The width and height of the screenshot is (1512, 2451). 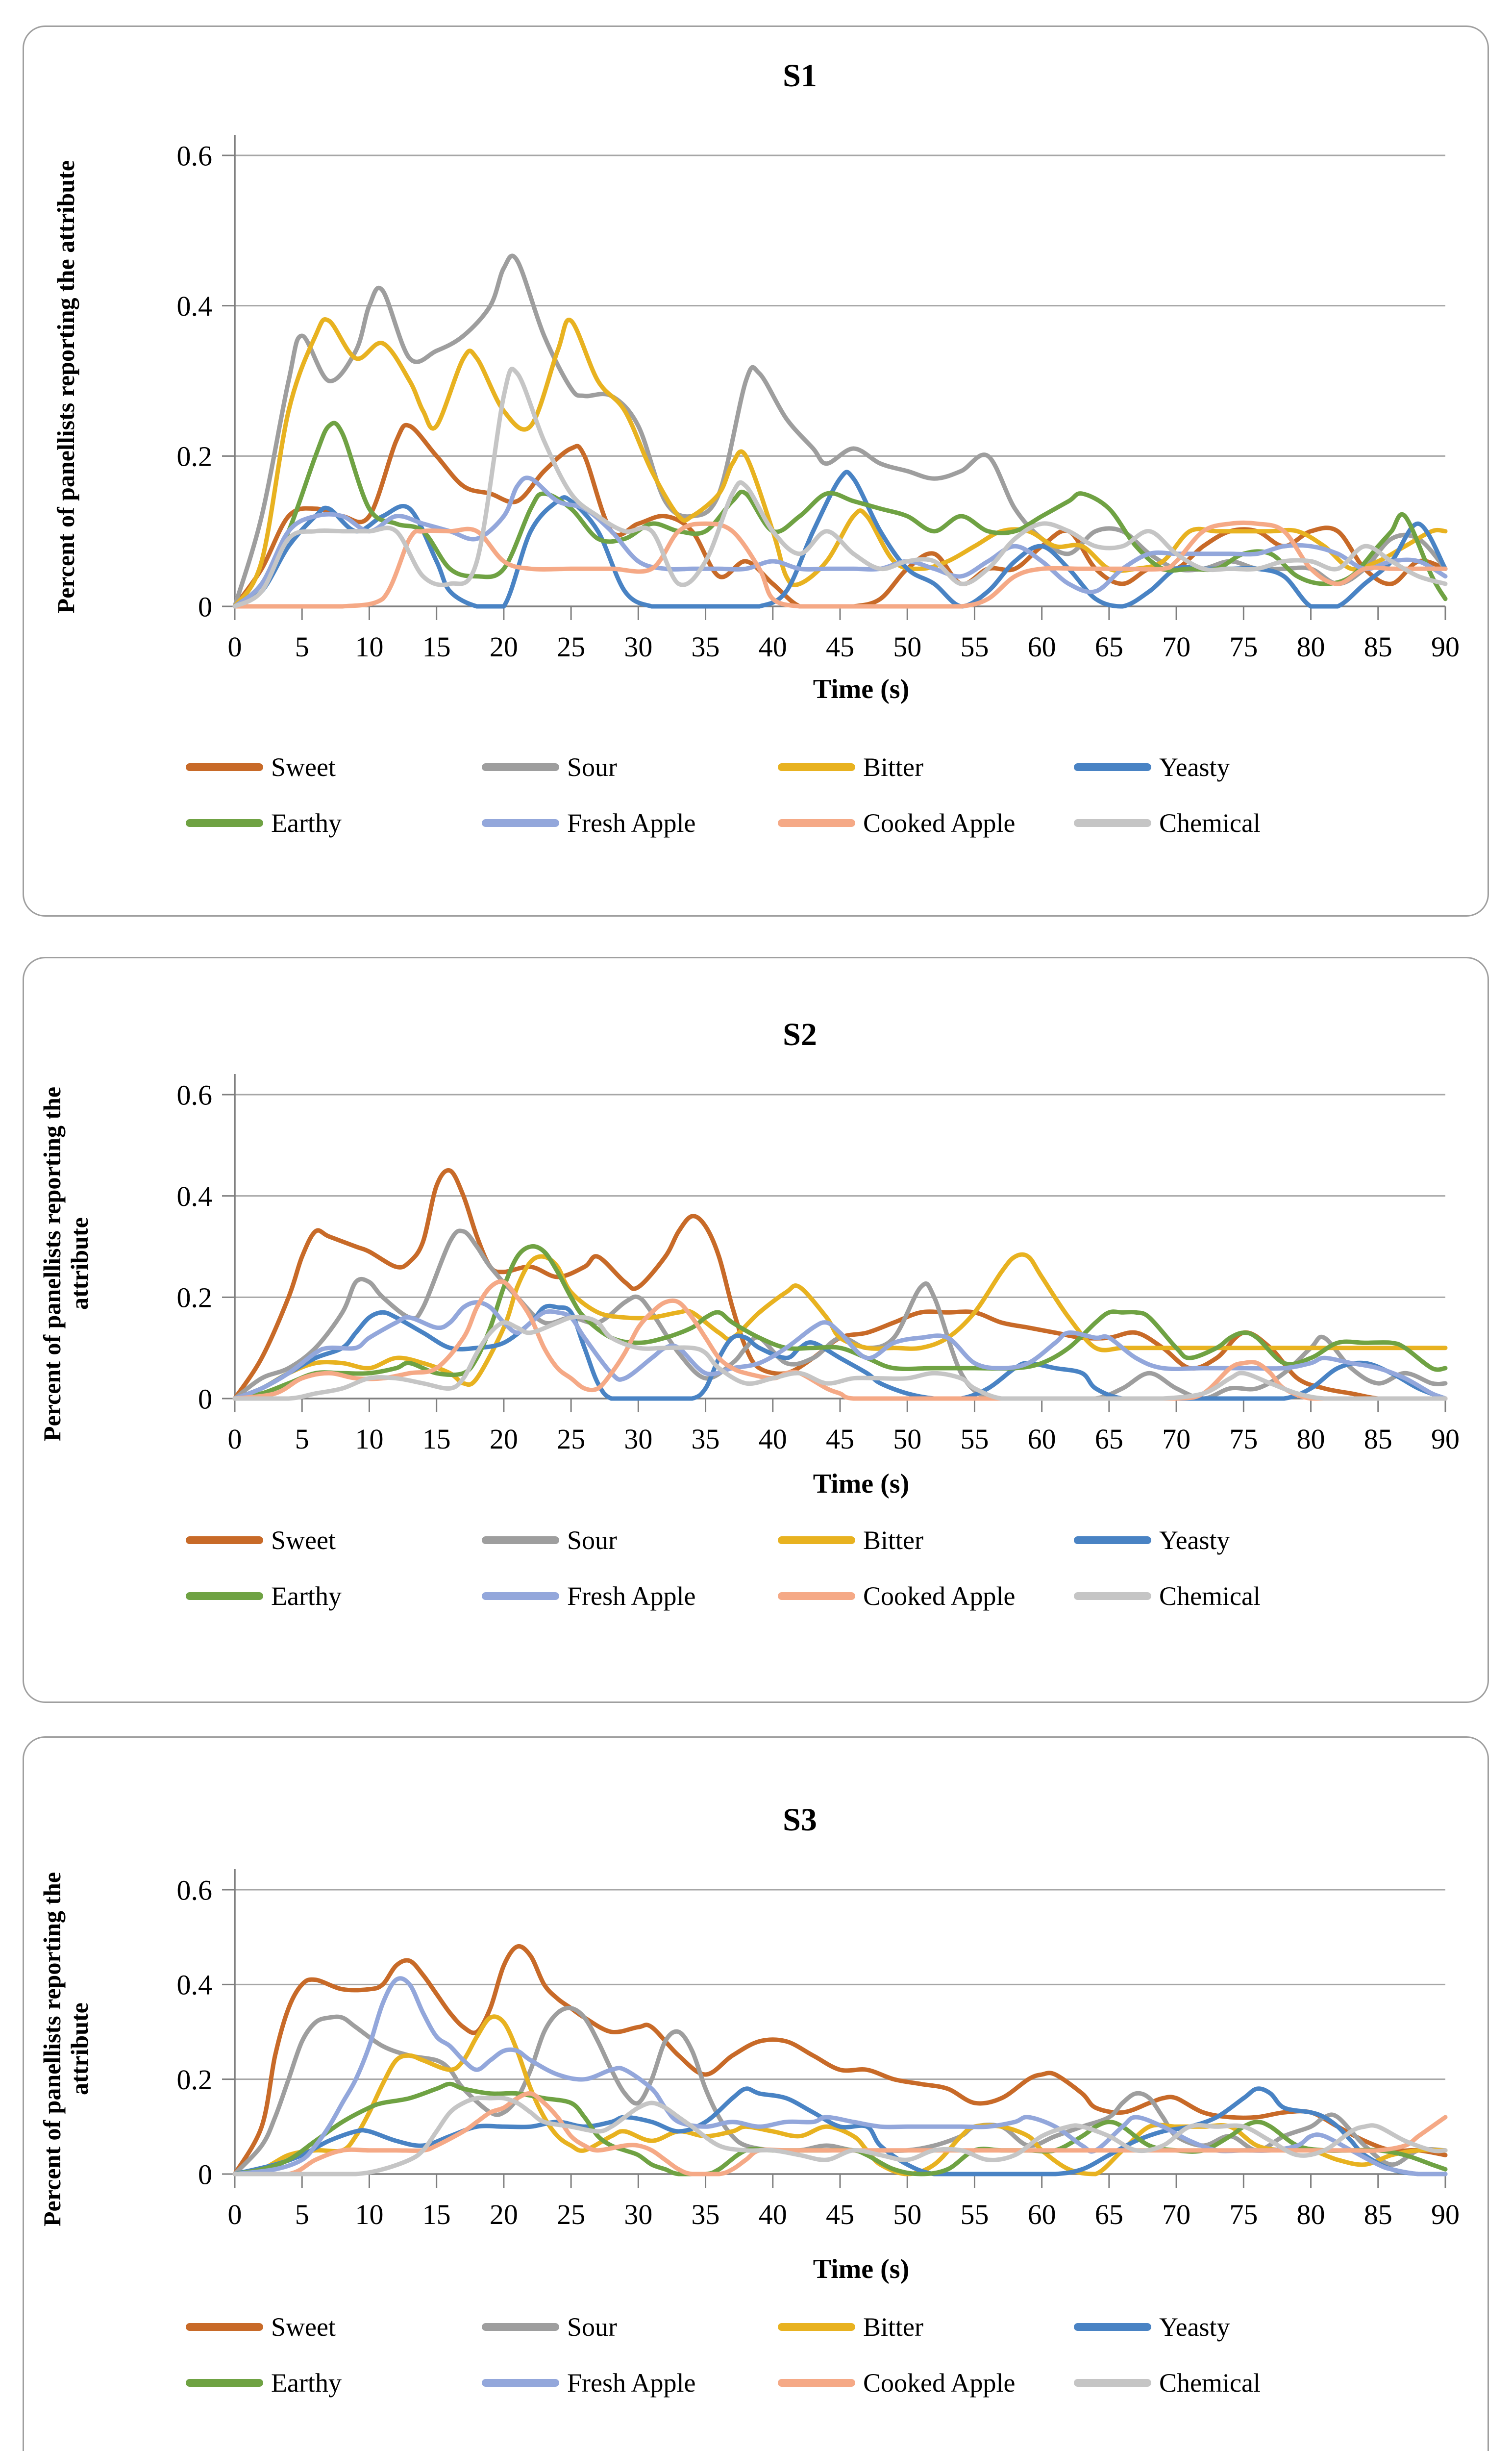 I want to click on legend-label-fresh-apple: Fresh Apple, so click(x=632, y=1596).